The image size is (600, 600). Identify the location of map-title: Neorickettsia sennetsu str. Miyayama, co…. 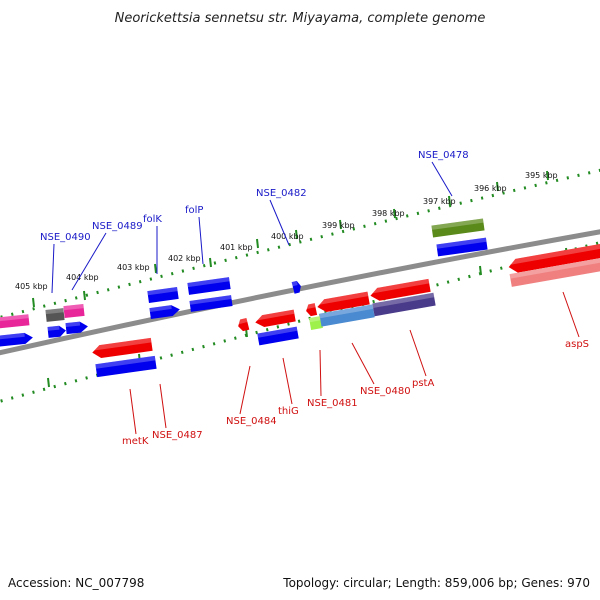
(300, 18).